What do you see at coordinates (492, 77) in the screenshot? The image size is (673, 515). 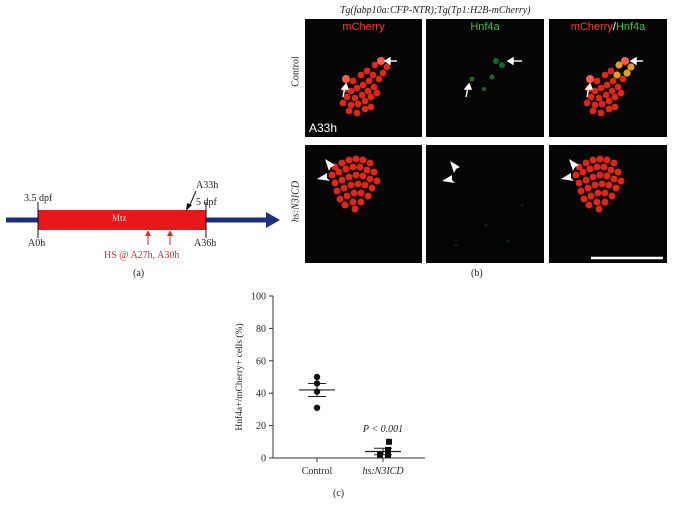 I see `cells-control-hnf4a` at bounding box center [492, 77].